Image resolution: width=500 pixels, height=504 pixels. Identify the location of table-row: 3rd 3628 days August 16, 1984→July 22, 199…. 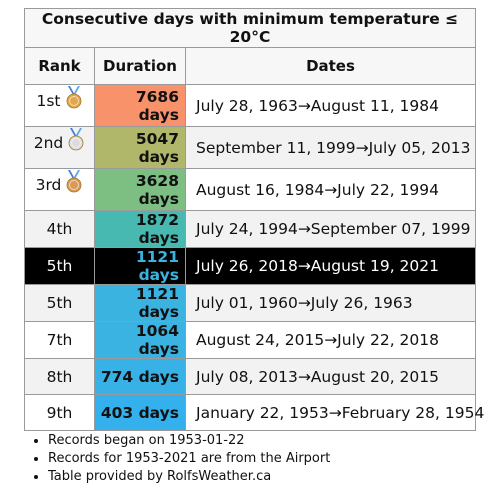
(250, 189).